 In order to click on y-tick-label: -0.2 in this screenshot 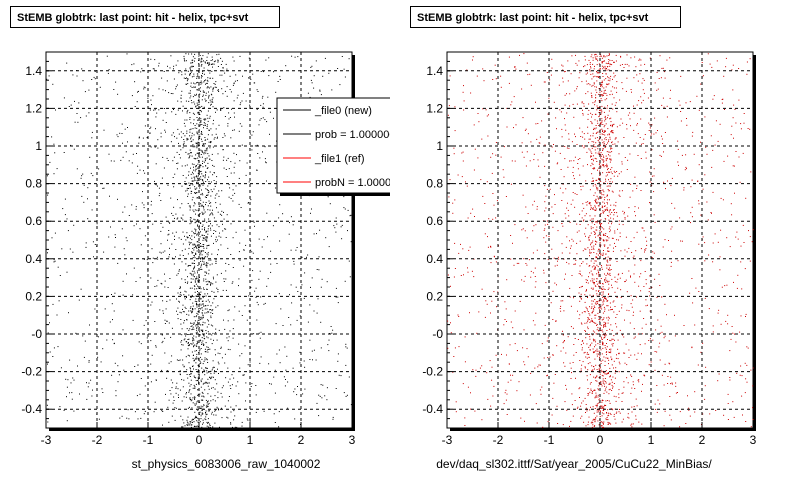, I will do `click(31, 372)`.